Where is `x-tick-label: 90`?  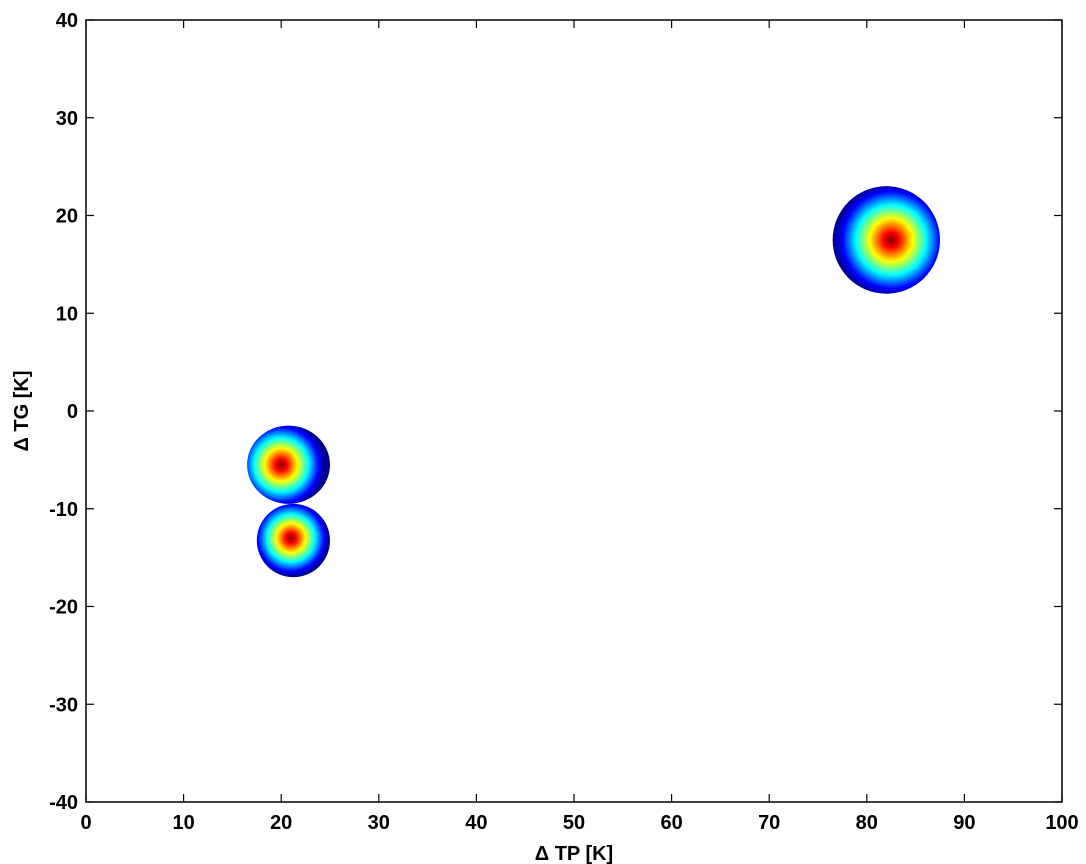
x-tick-label: 90 is located at coordinates (964, 823).